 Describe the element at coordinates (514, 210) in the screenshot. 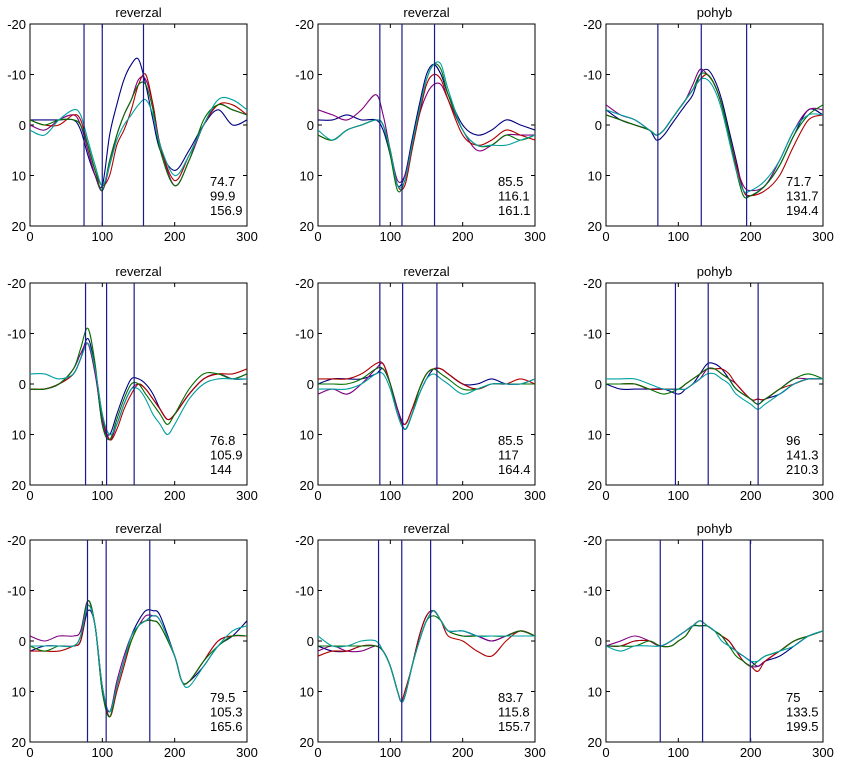

I see `latency-value-label: 161.1` at that location.